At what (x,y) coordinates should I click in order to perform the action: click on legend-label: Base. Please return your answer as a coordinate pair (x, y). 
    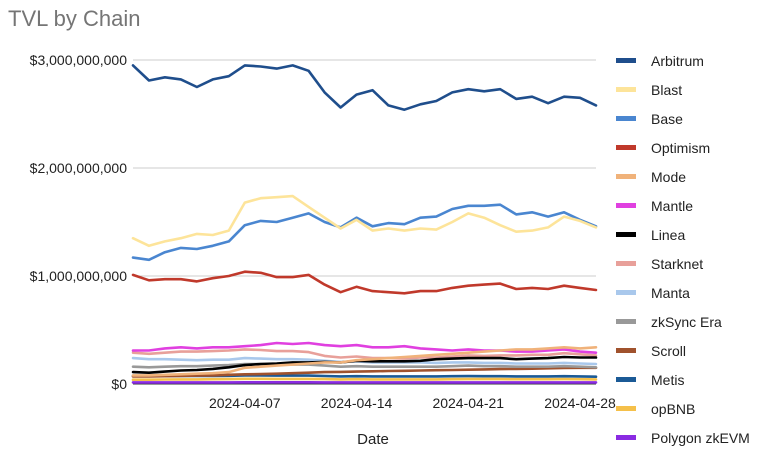
    Looking at the image, I should click on (667, 118).